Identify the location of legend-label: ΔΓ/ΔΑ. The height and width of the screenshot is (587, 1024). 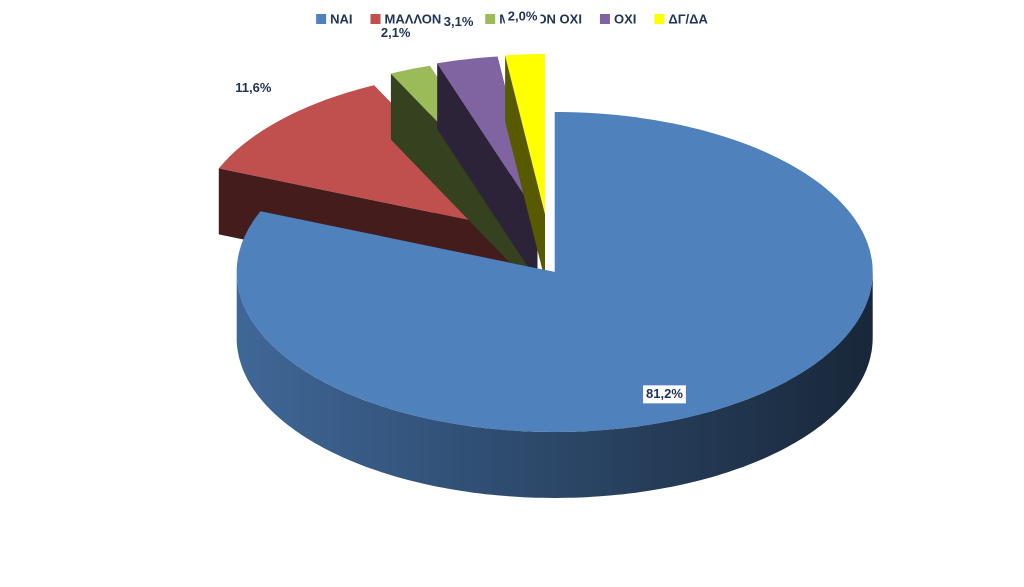
(688, 18).